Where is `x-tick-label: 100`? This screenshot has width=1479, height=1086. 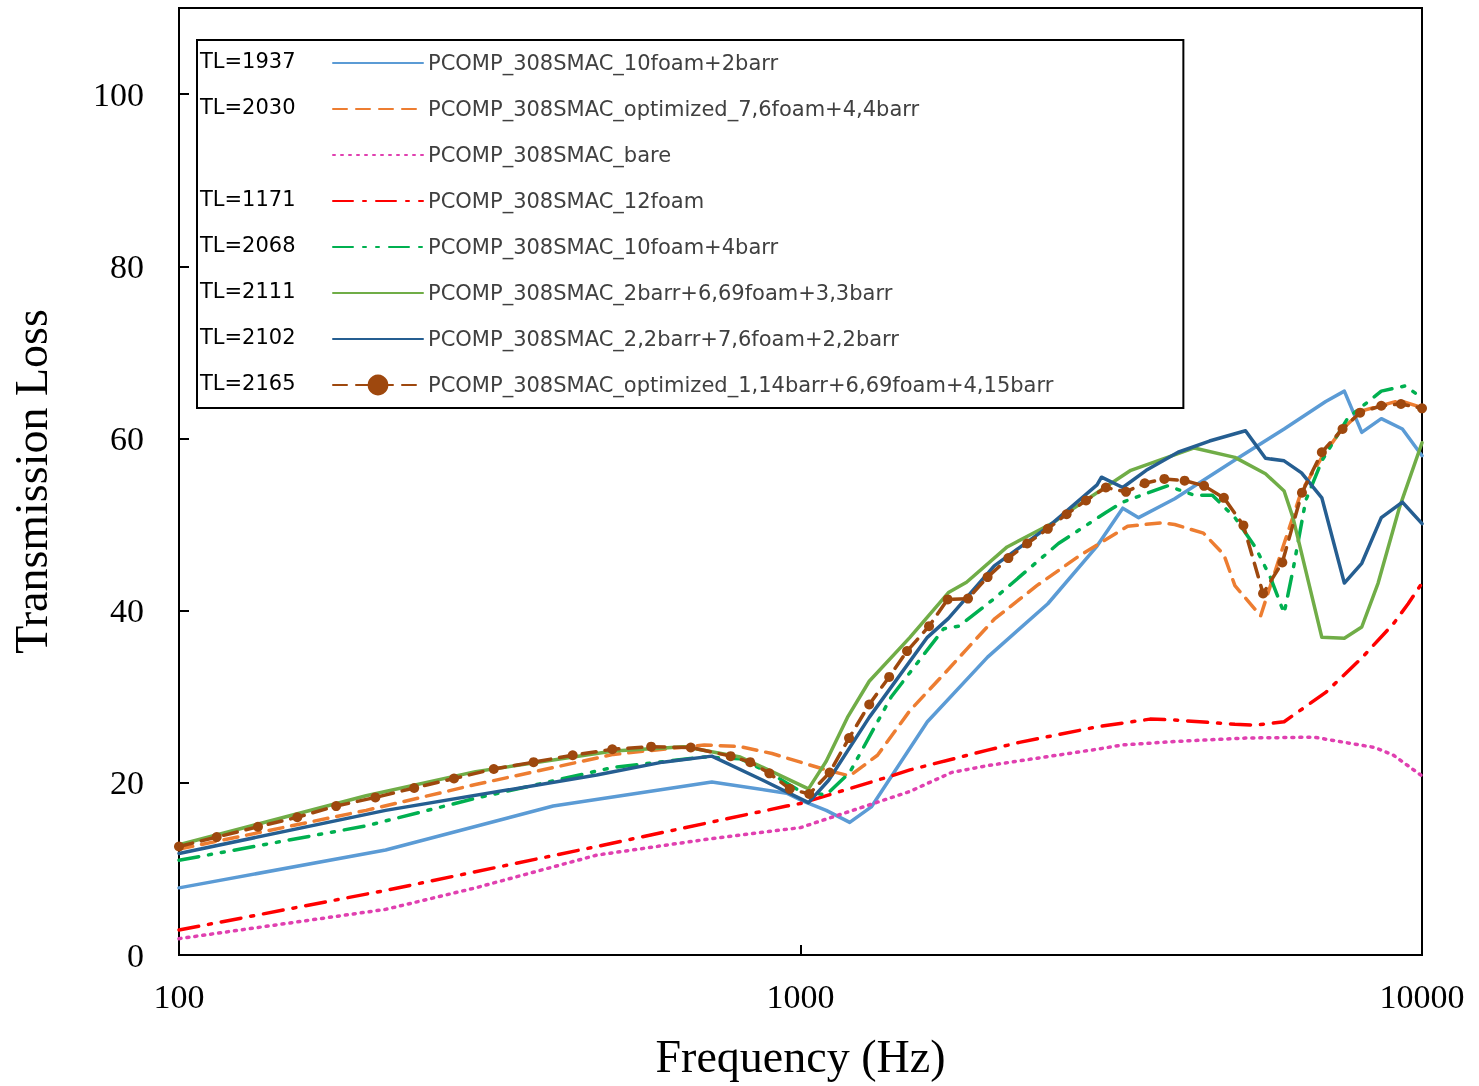 x-tick-label: 100 is located at coordinates (179, 996).